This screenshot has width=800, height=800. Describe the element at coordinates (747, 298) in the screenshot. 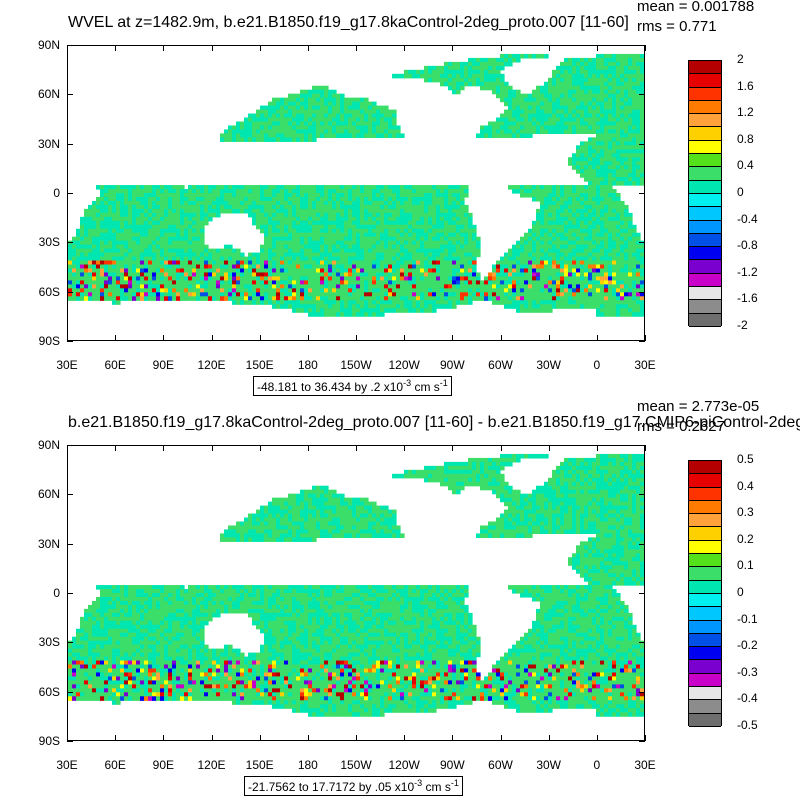

I see `colorbar-label: -1.6` at that location.